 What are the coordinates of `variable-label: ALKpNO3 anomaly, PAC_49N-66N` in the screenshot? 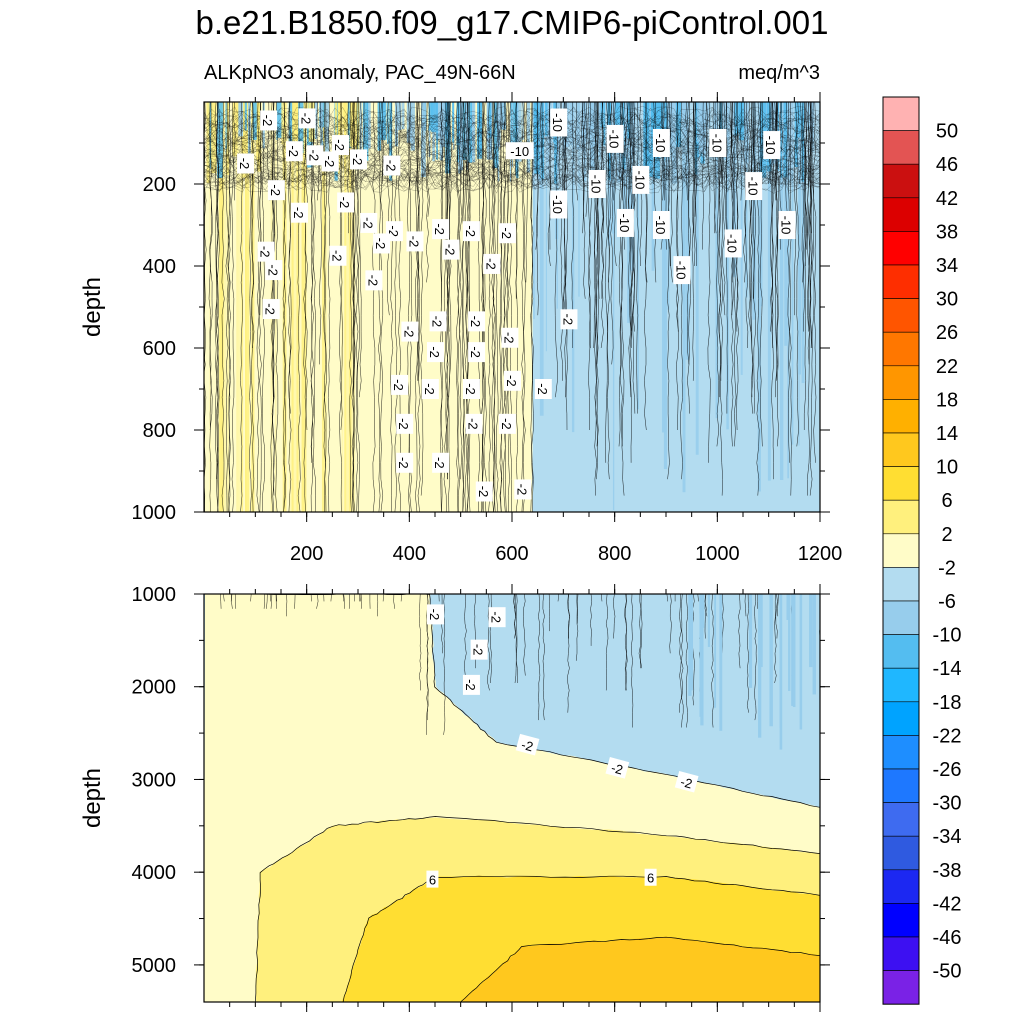 It's located at (360, 73).